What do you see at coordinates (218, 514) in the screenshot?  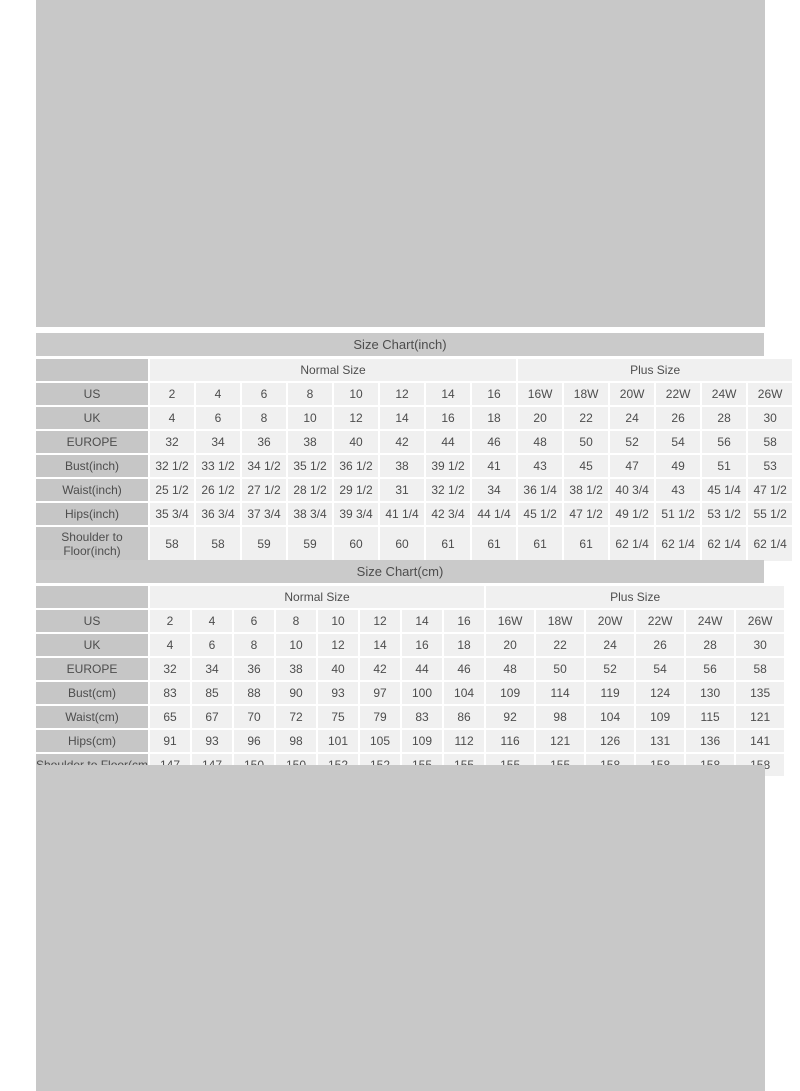 I see `size-value-cell: 36 3/4` at bounding box center [218, 514].